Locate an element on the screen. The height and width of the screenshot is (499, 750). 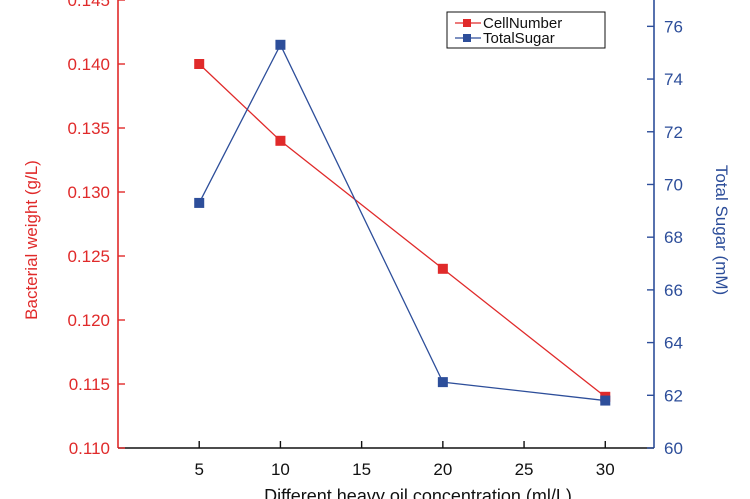
x-tick-label: 10 is located at coordinates (280, 469).